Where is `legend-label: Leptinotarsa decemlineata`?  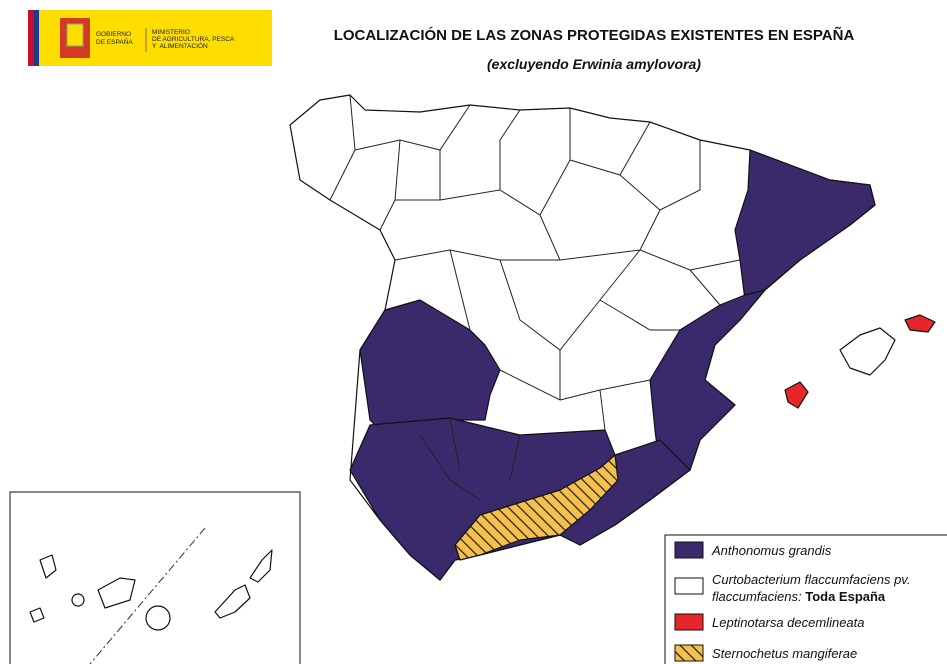 legend-label: Leptinotarsa decemlineata is located at coordinates (788, 622).